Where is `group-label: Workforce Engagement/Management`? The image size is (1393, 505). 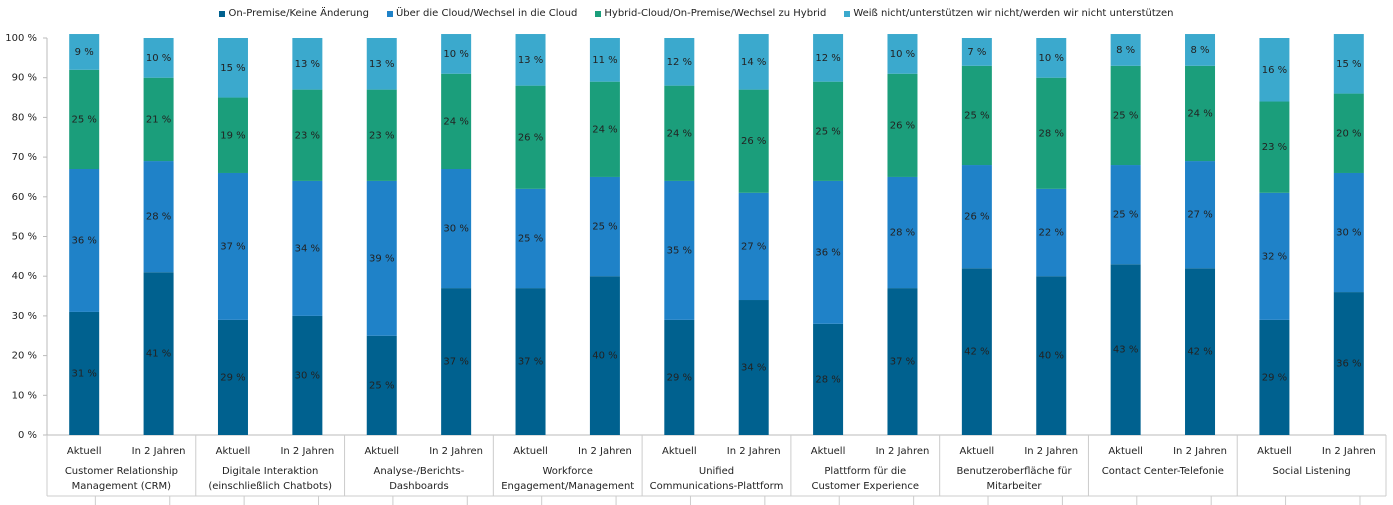 group-label: Workforce Engagement/Management is located at coordinates (568, 479).